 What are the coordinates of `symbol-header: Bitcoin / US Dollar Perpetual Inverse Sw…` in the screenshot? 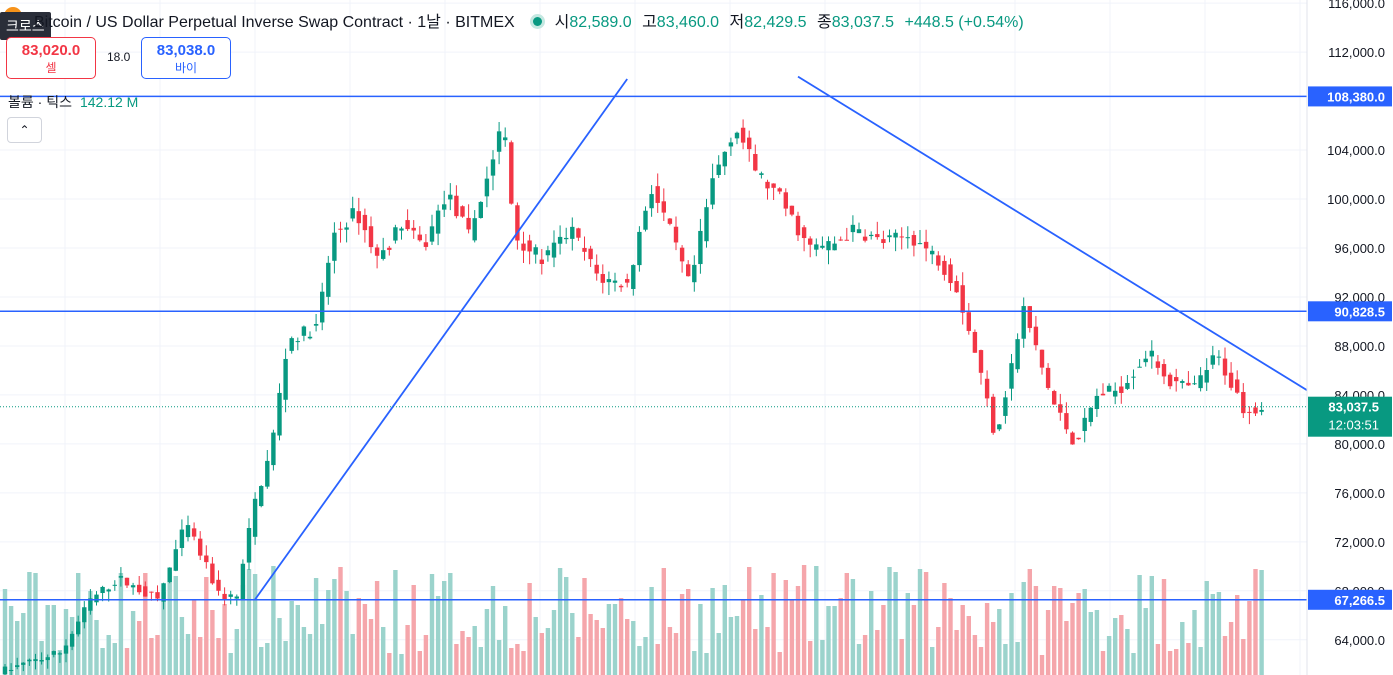 It's located at (532, 20).